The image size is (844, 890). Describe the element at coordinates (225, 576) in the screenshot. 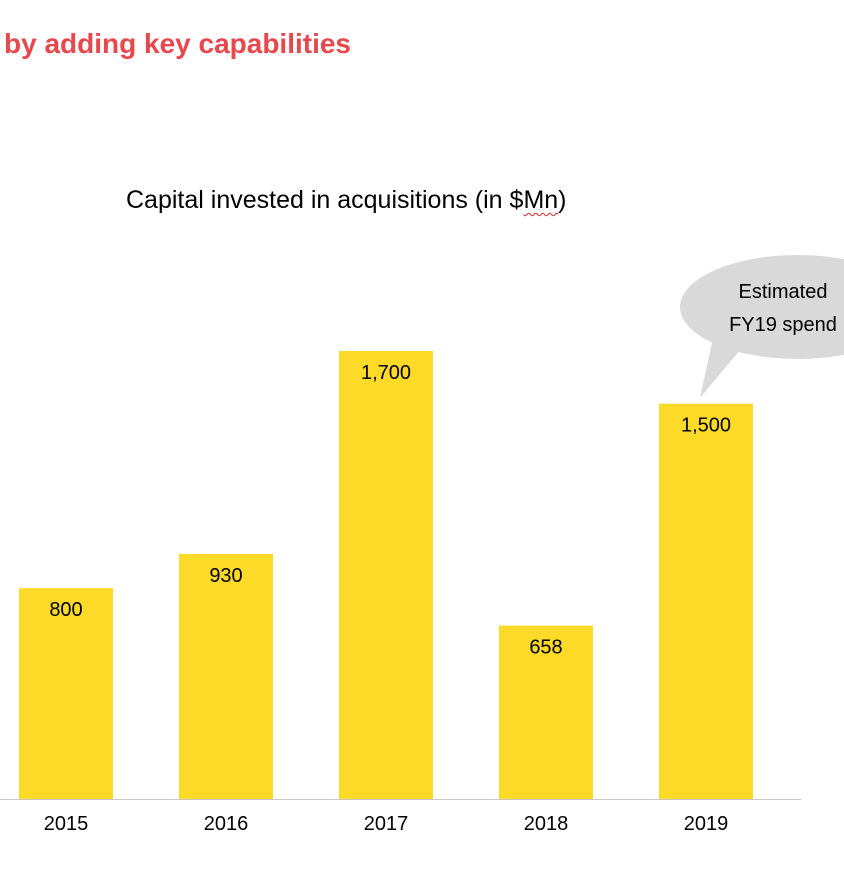

I see `bar-value-label-2016: 930` at that location.